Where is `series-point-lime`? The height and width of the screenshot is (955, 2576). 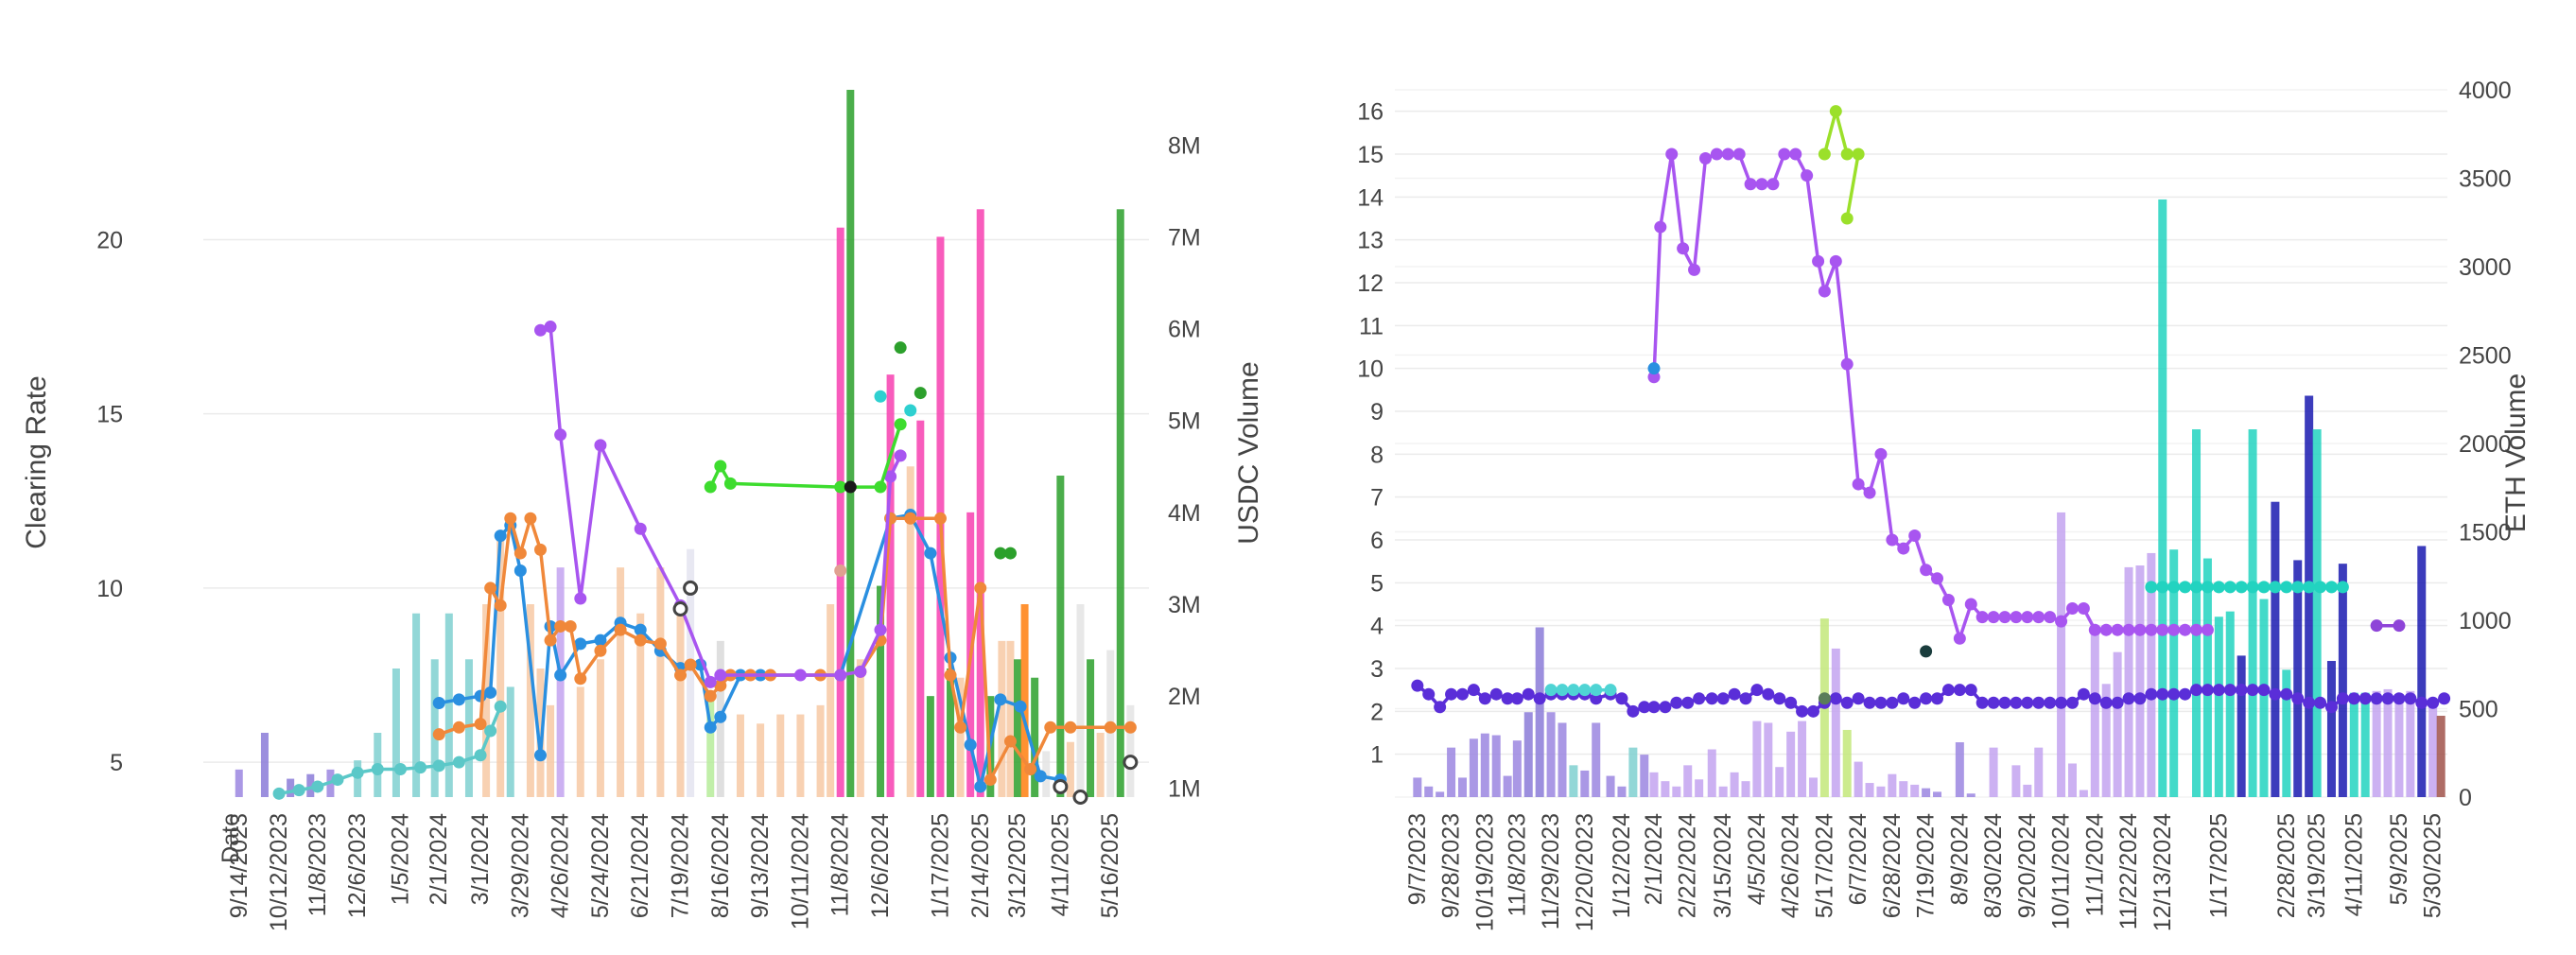
series-point-lime is located at coordinates (1835, 111).